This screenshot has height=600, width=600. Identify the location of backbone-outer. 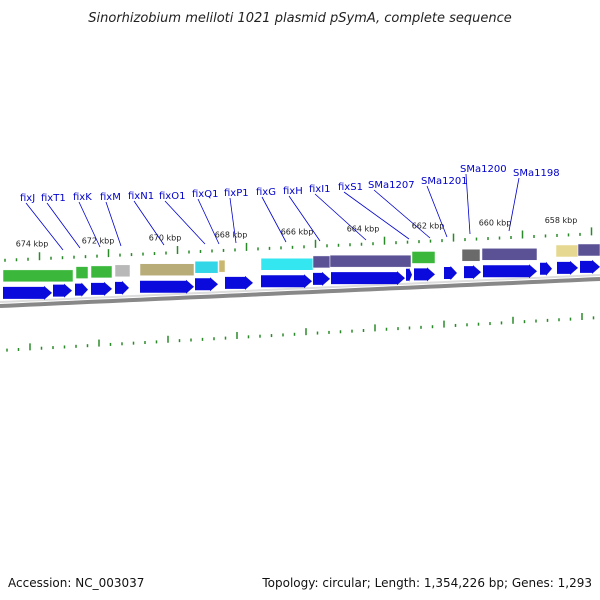
(300, 292).